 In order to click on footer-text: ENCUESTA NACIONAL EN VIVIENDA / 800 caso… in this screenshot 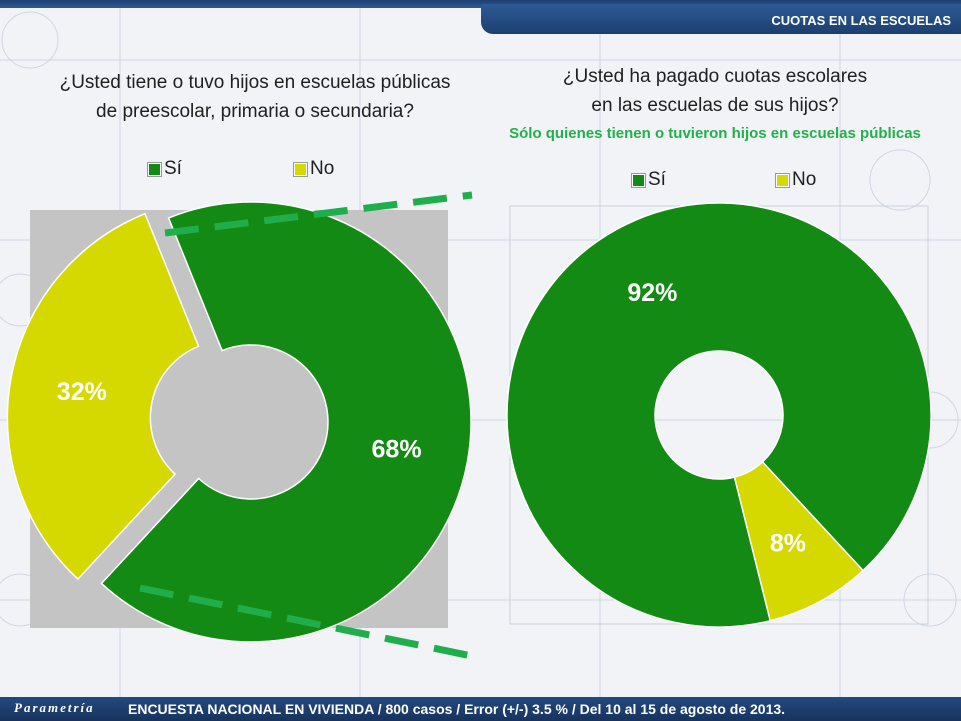, I will do `click(457, 709)`.